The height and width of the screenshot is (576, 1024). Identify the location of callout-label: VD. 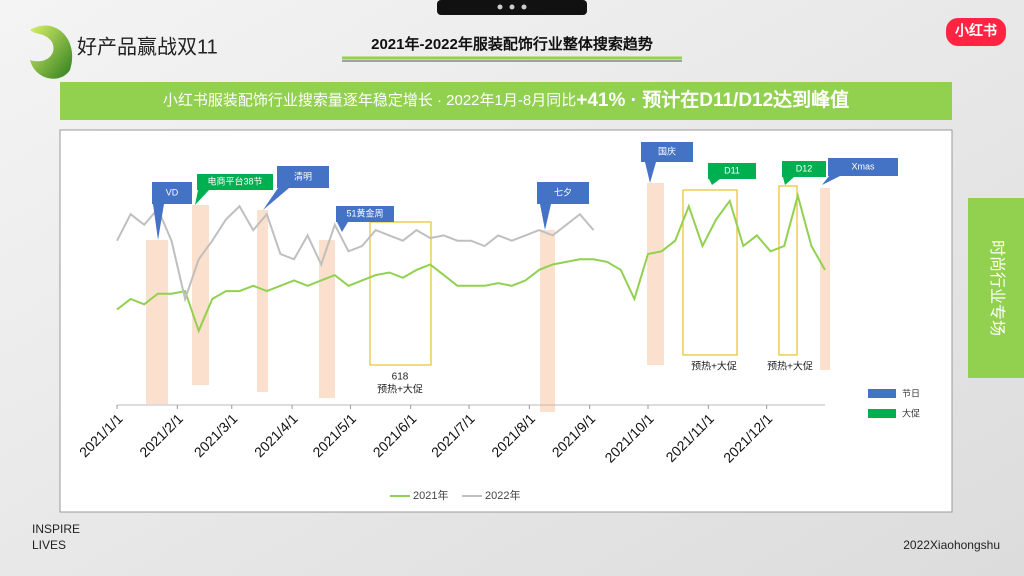
(172, 192).